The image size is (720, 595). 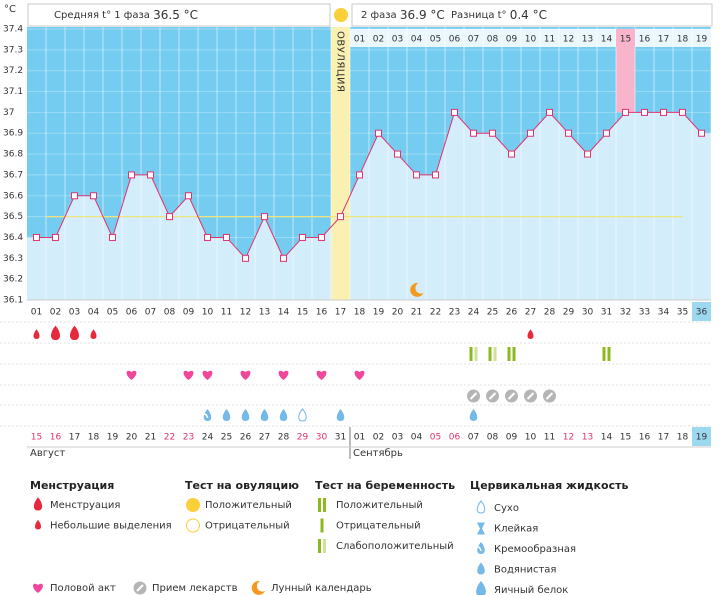 I want to click on phase1-box, so click(x=179, y=15).